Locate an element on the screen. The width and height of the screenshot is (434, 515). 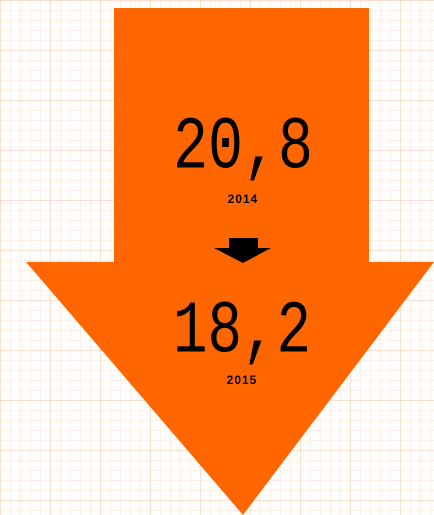
small-arrow is located at coordinates (242, 250).